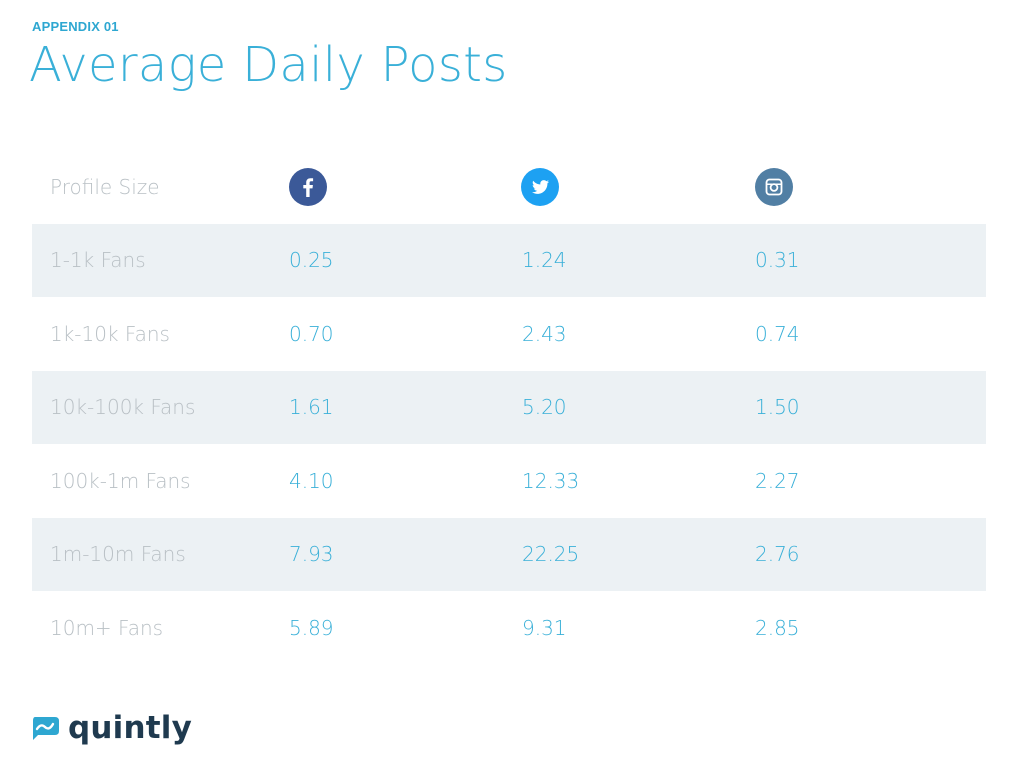 Image resolution: width=1024 pixels, height=758 pixels. What do you see at coordinates (107, 627) in the screenshot?
I see `row-label: 10m+ Fans` at bounding box center [107, 627].